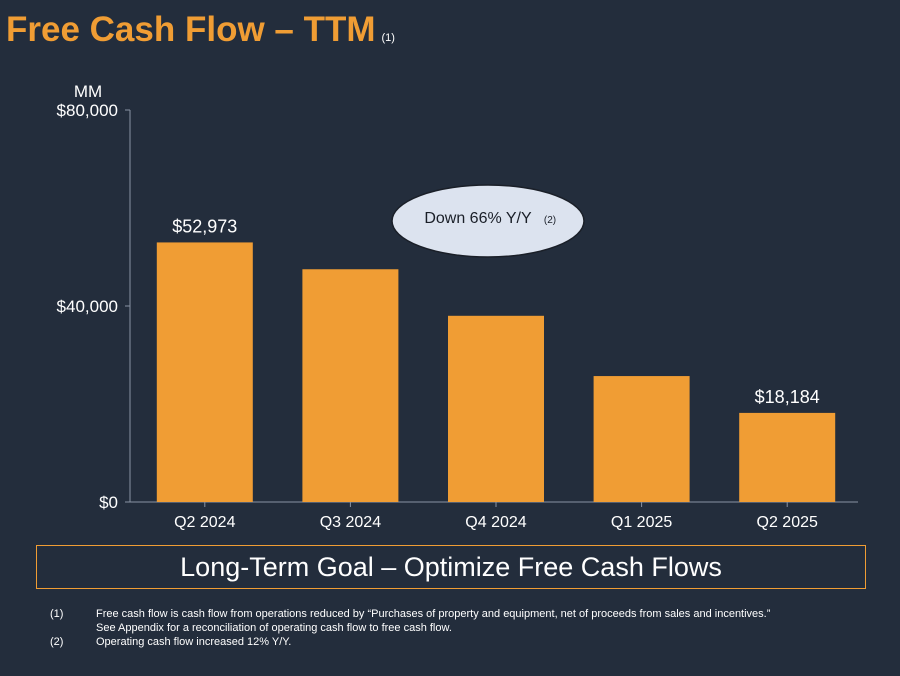 This screenshot has width=900, height=676. What do you see at coordinates (787, 522) in the screenshot?
I see `x-tick-label: Q2 2025` at bounding box center [787, 522].